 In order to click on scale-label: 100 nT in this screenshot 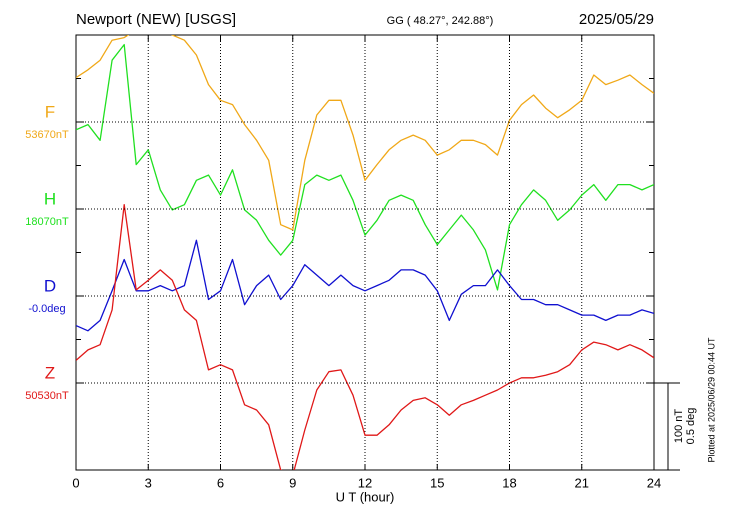, I will do `click(679, 426)`.